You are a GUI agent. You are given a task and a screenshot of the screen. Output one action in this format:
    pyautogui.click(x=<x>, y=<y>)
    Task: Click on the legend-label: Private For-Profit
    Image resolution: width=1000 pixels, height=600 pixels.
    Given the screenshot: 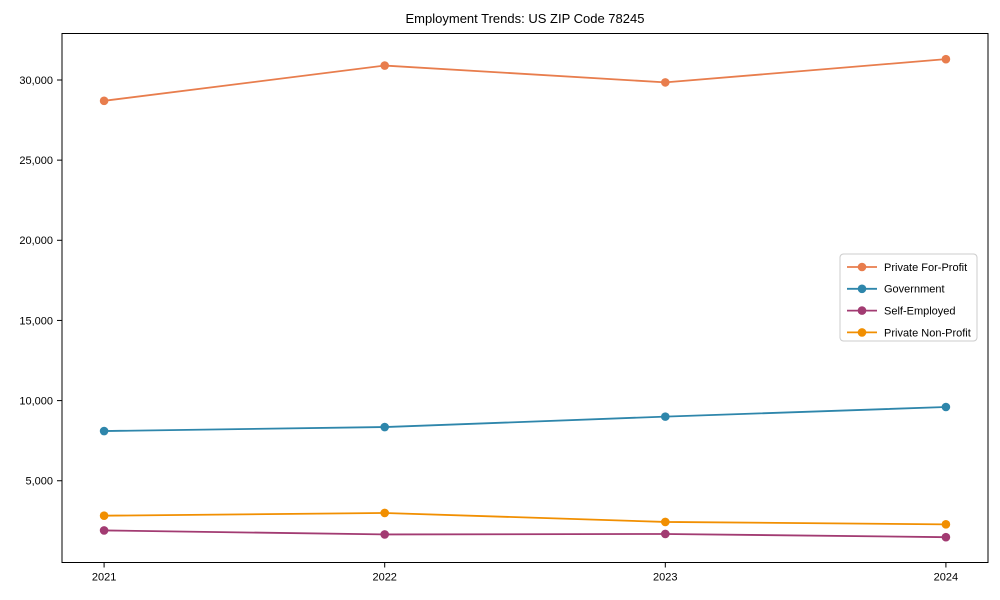 What is the action you would take?
    pyautogui.click(x=925, y=268)
    